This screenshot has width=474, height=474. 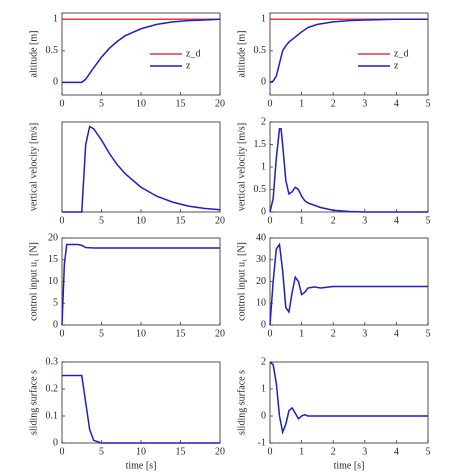 What do you see at coordinates (52, 415) in the screenshot?
I see `y-tick-label: 0.1` at bounding box center [52, 415].